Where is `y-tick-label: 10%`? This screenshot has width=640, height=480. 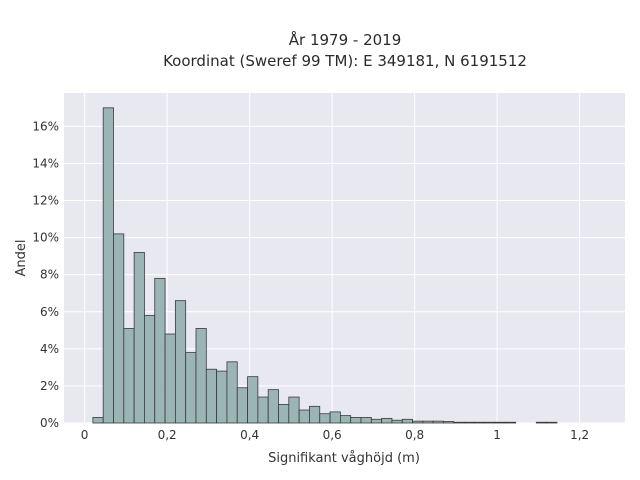
y-tick-label: 10% is located at coordinates (45, 238).